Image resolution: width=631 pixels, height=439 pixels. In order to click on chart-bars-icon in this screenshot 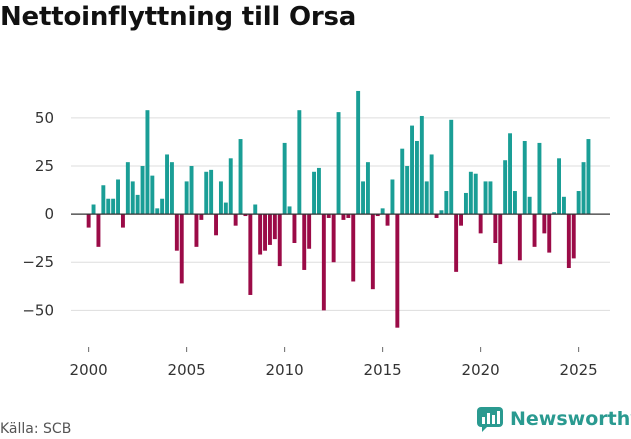, I will do `click(490, 419)`.